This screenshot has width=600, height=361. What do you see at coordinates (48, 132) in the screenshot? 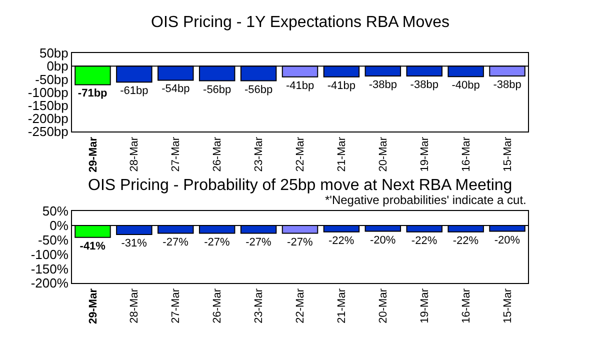
I see `y-tick-label: -250bp` at bounding box center [48, 132].